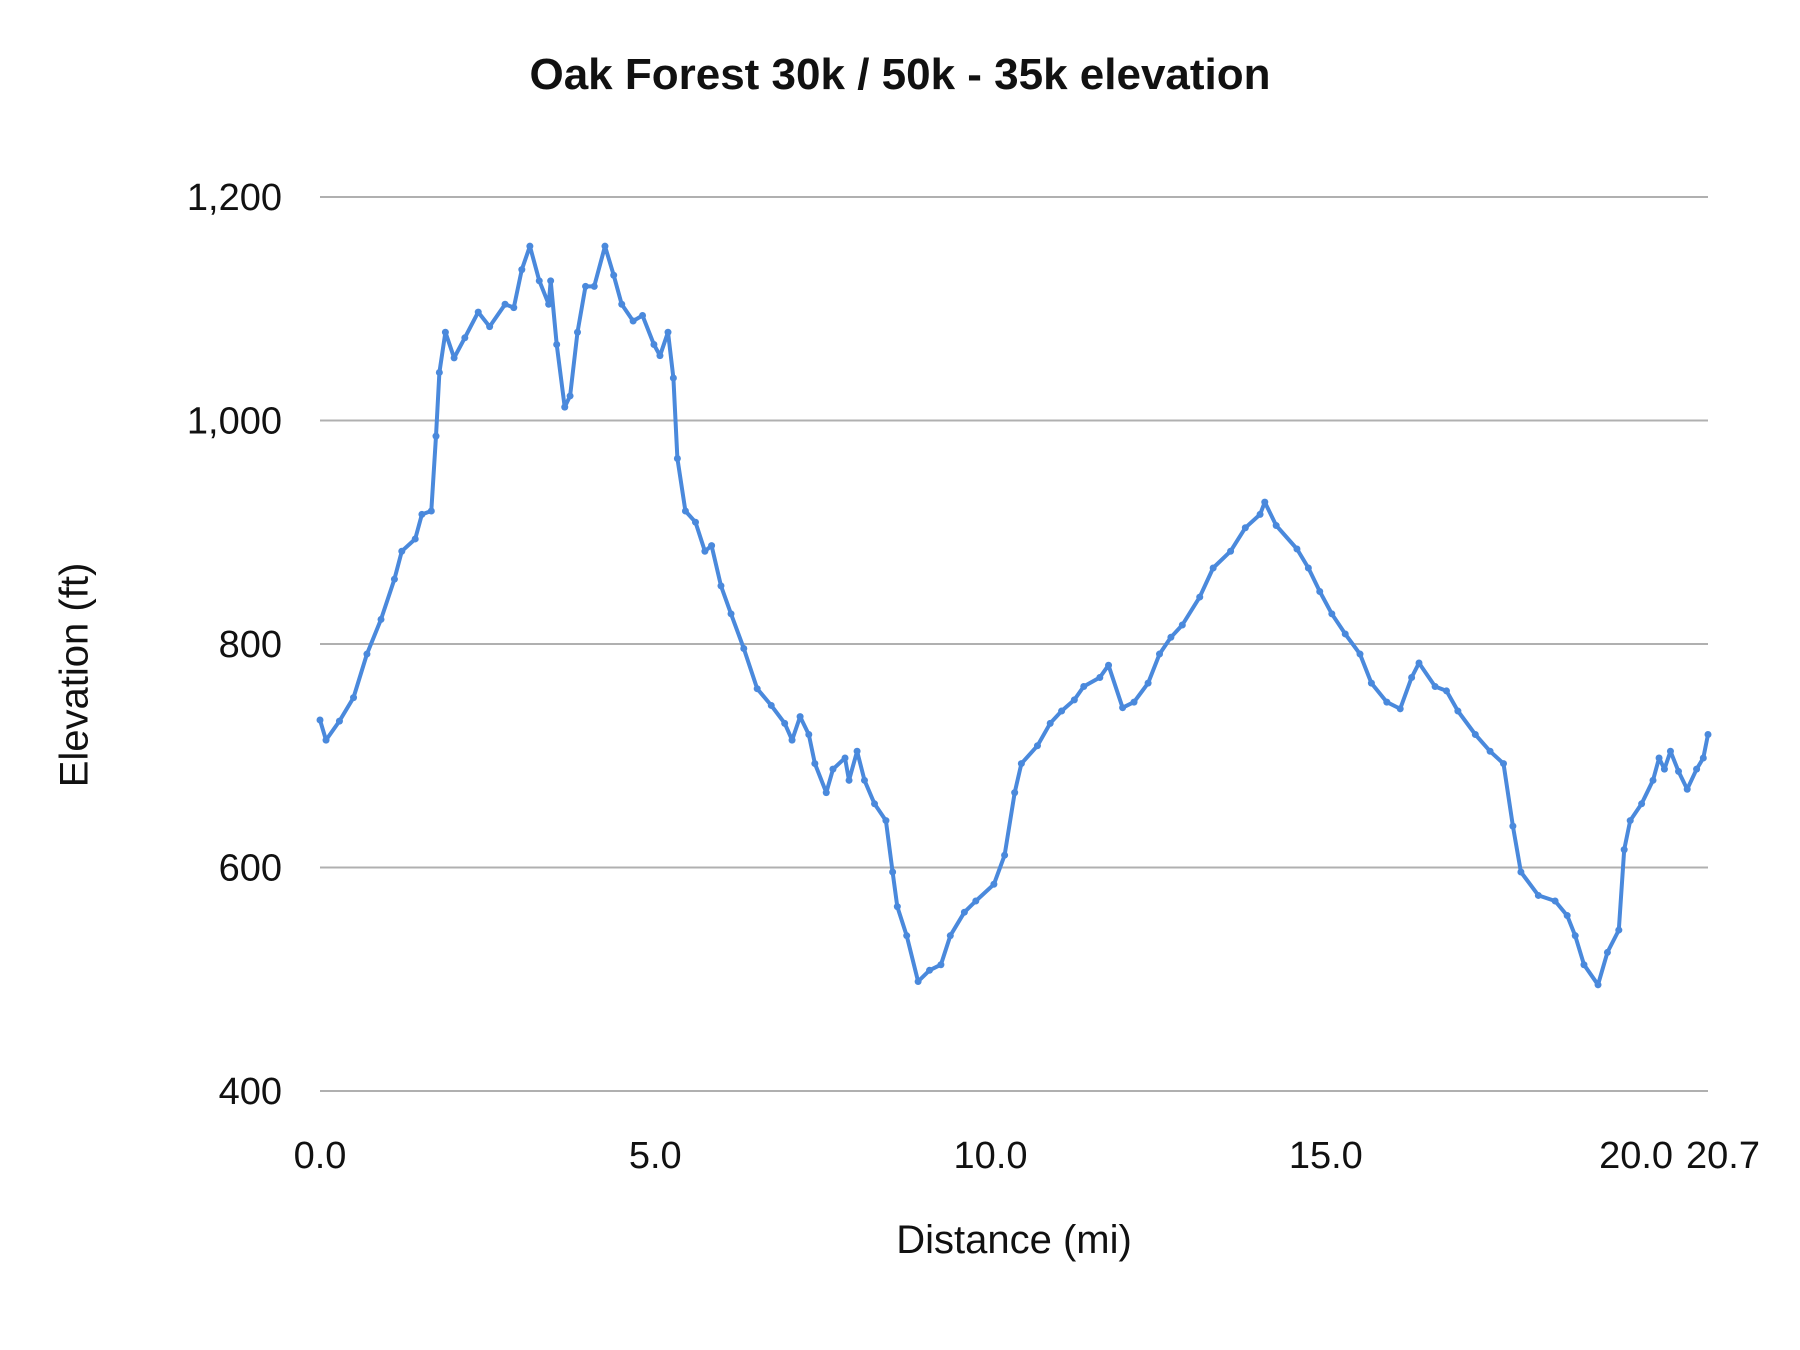 The width and height of the screenshot is (1800, 1350). What do you see at coordinates (1014, 1240) in the screenshot?
I see `x-axis-title: Distance (mi)` at bounding box center [1014, 1240].